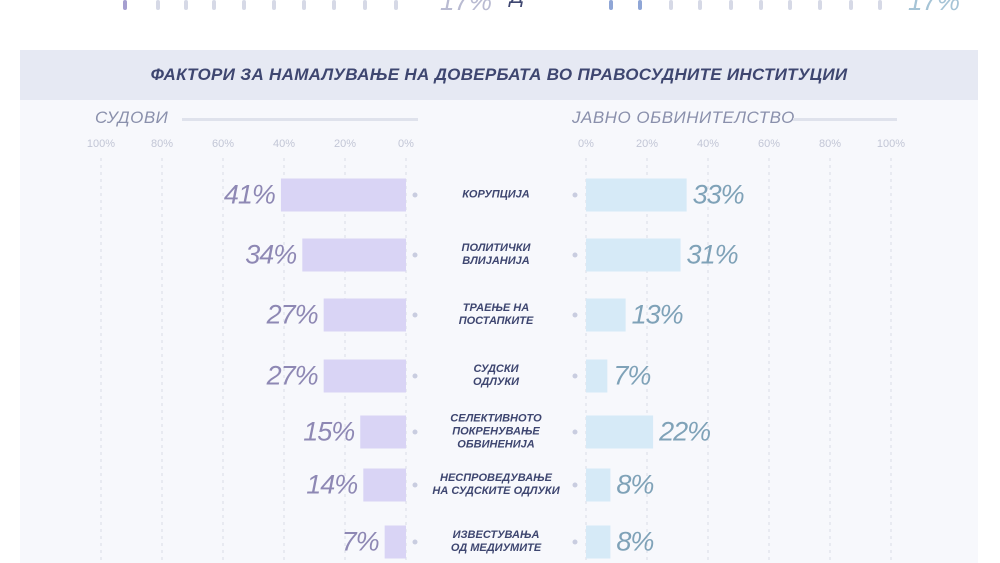 The height and width of the screenshot is (563, 1000). I want to click on category-label: ТРАЕЊЕ НА ПОСТАПКИТЕ, so click(496, 315).